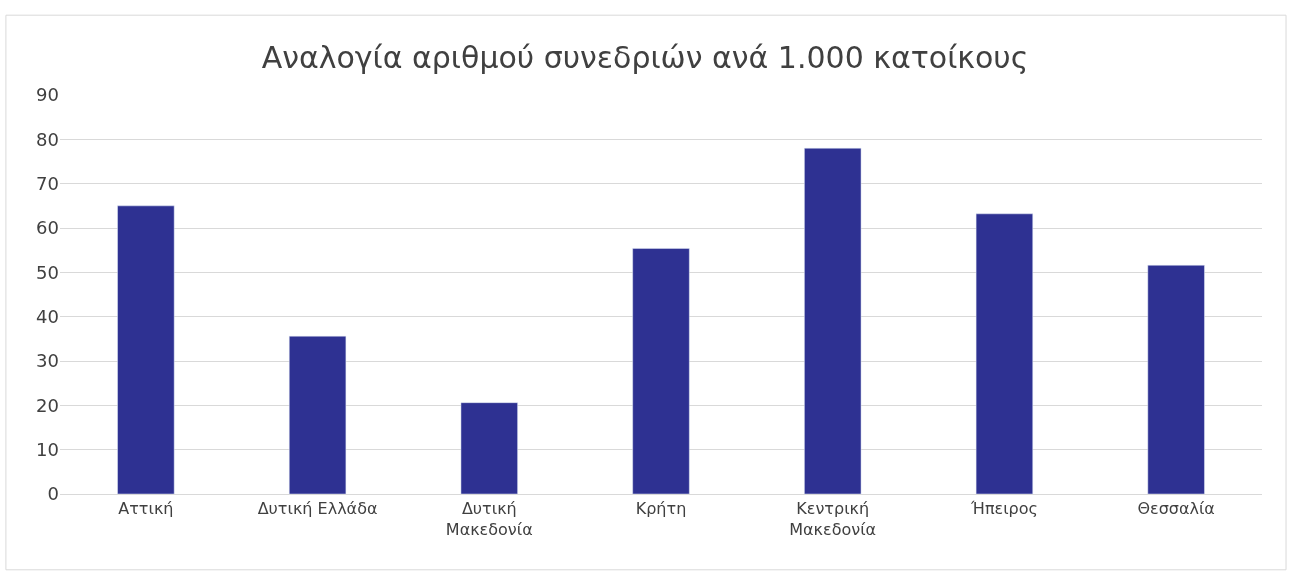  I want to click on x-tick-label: Θεσσαλία, so click(1176, 509).